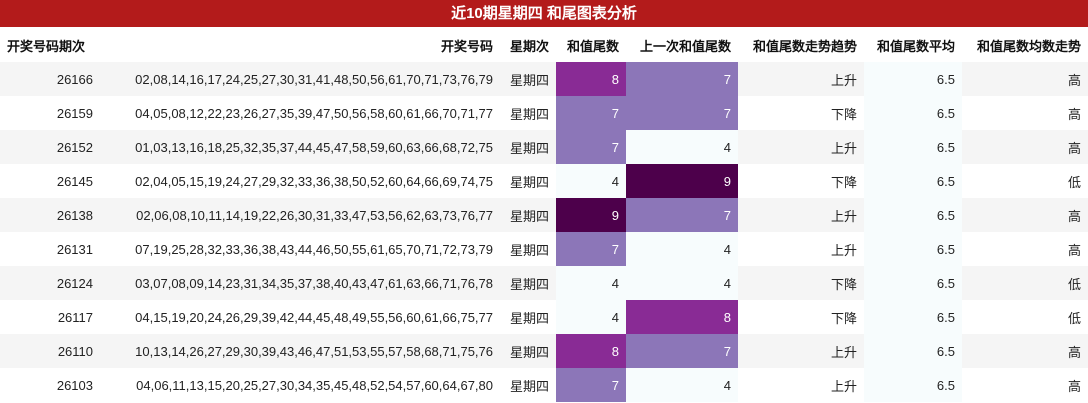  What do you see at coordinates (50, 351) in the screenshot?
I see `period-cell: 26110` at bounding box center [50, 351].